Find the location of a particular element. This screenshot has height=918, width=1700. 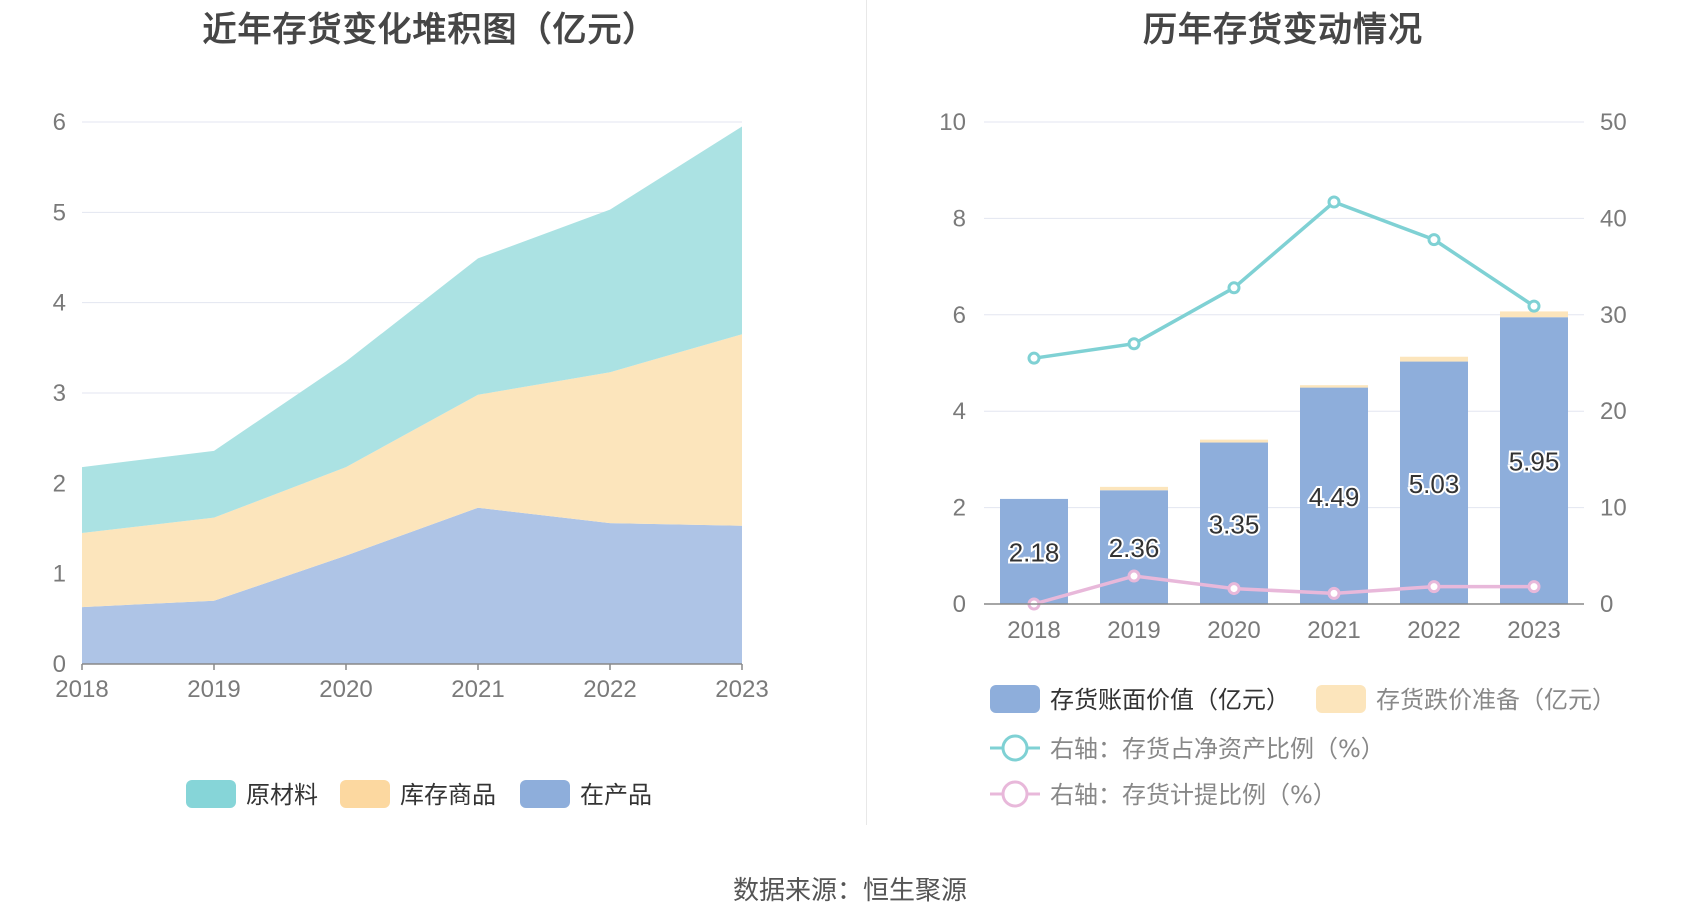

bar-value-label: 2.36 is located at coordinates (1134, 548).